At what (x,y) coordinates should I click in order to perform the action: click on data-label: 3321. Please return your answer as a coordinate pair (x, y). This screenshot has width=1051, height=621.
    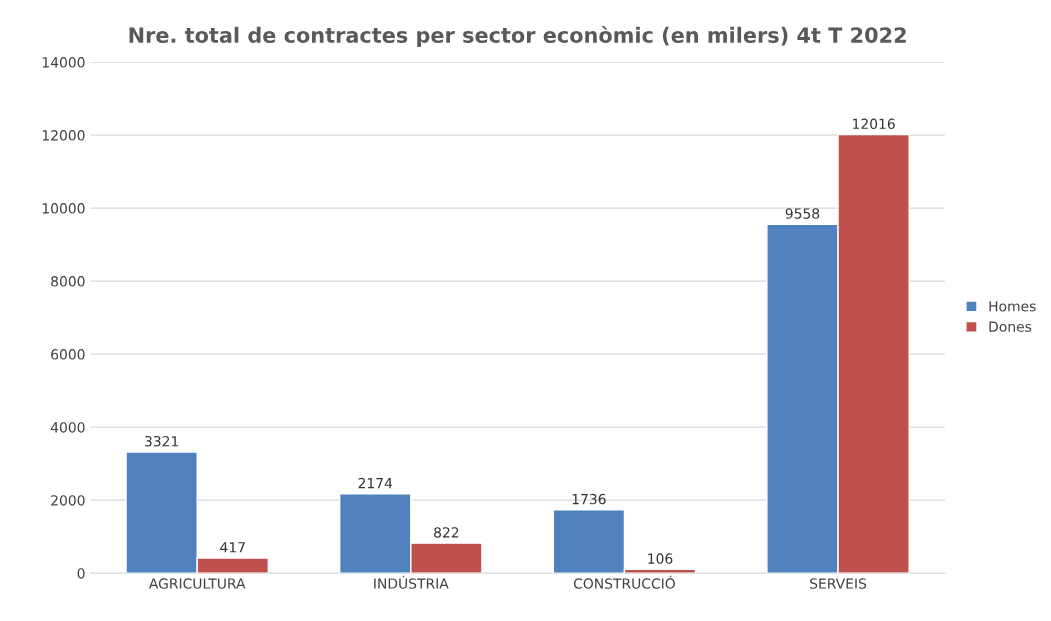
    Looking at the image, I should click on (162, 441).